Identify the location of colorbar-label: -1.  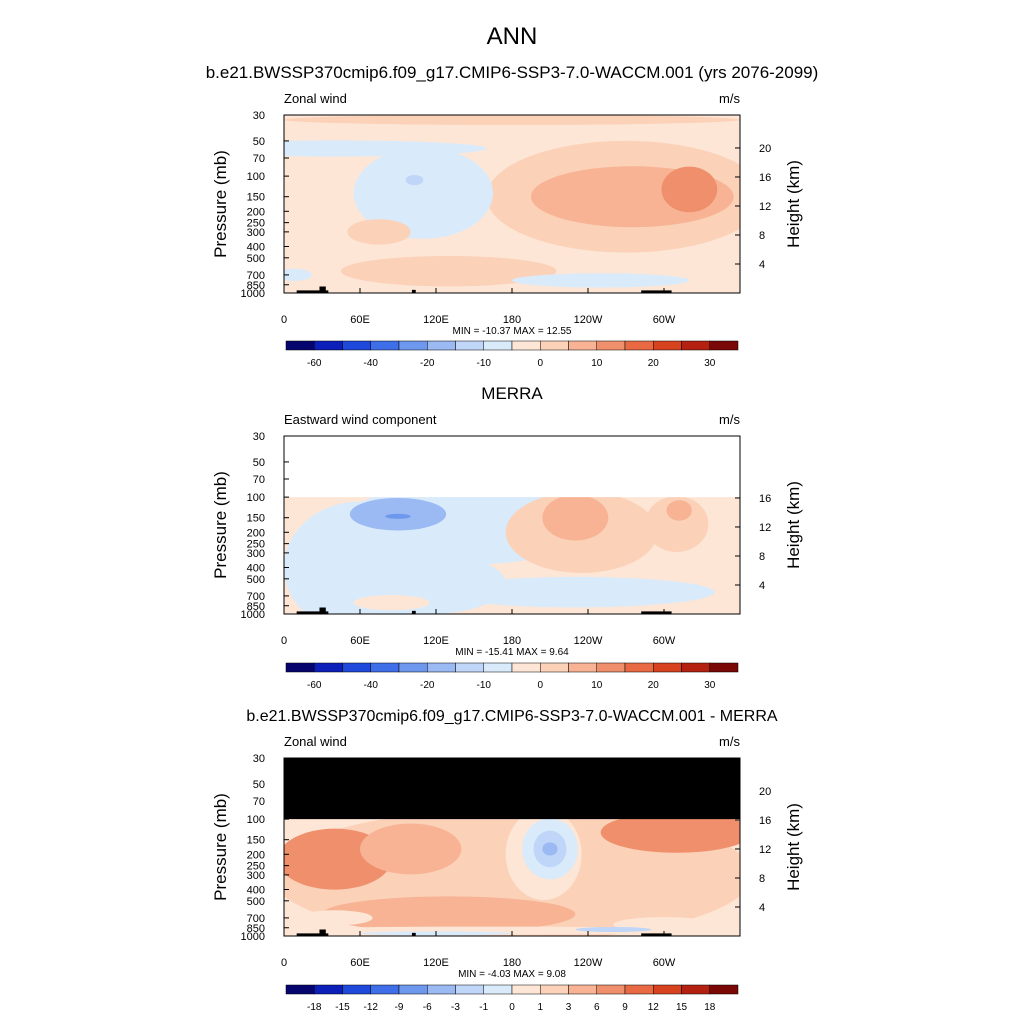
(483, 1007).